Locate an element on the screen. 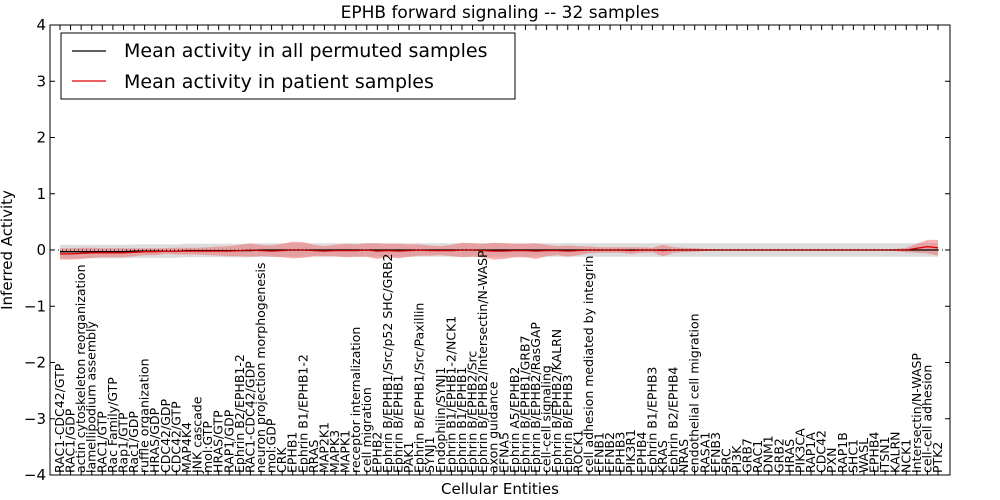 This screenshot has width=1000, height=500. entity-label: PTK2 is located at coordinates (937, 457).